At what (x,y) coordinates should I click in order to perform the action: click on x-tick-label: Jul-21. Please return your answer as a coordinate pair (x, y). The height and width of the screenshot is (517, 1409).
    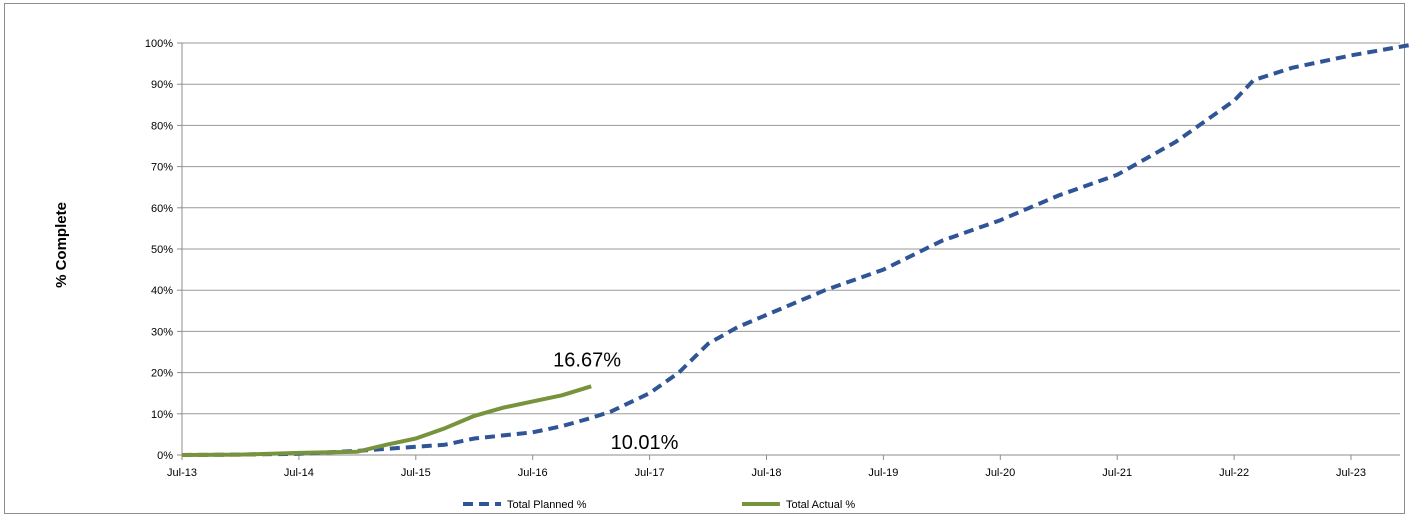
    Looking at the image, I should click on (1117, 473).